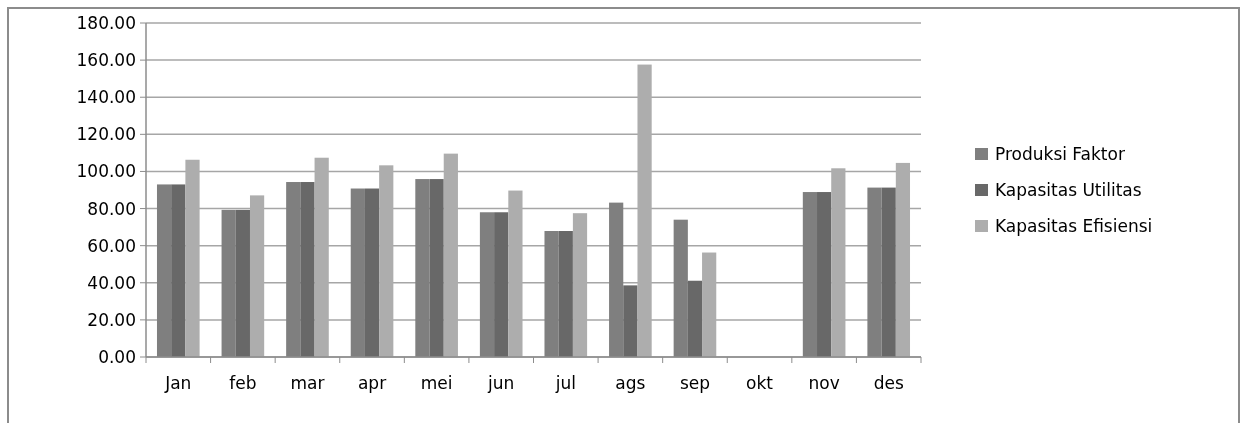 The height and width of the screenshot is (423, 1247). What do you see at coordinates (111, 282) in the screenshot?
I see `y-tick-label: 40.00` at bounding box center [111, 282].